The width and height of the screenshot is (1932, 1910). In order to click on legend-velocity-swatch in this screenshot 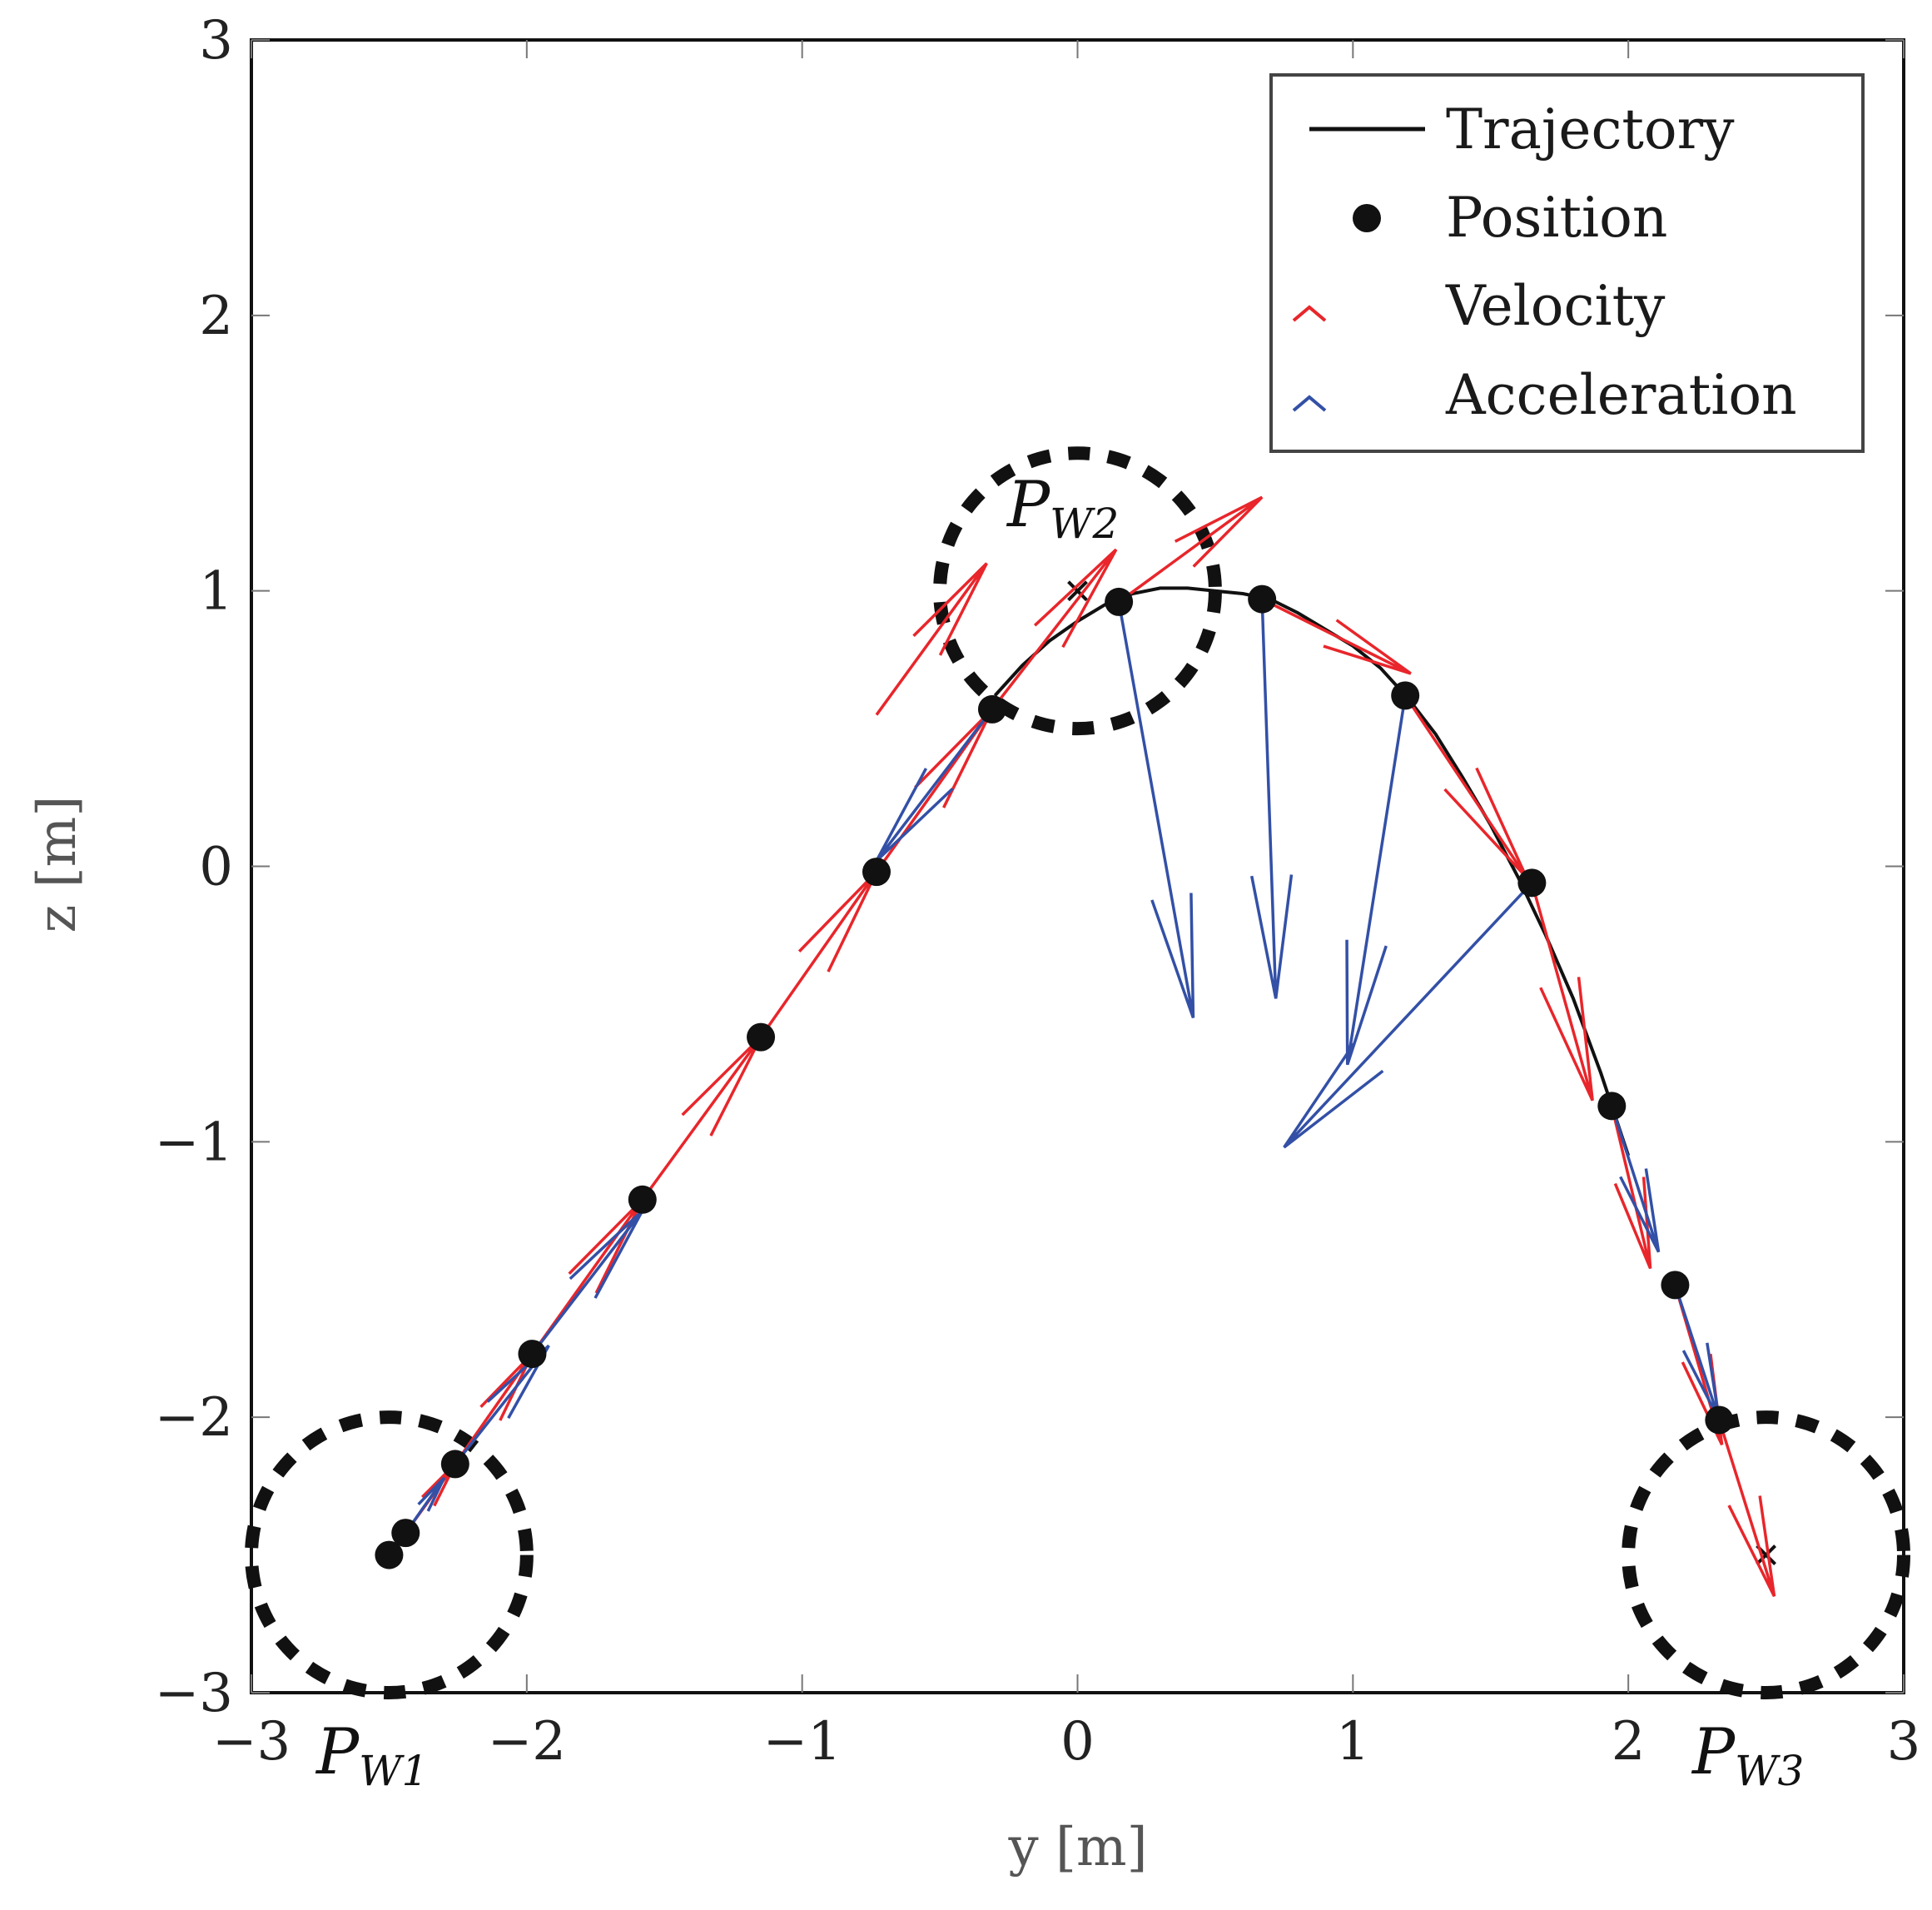, I will do `click(1309, 313)`.